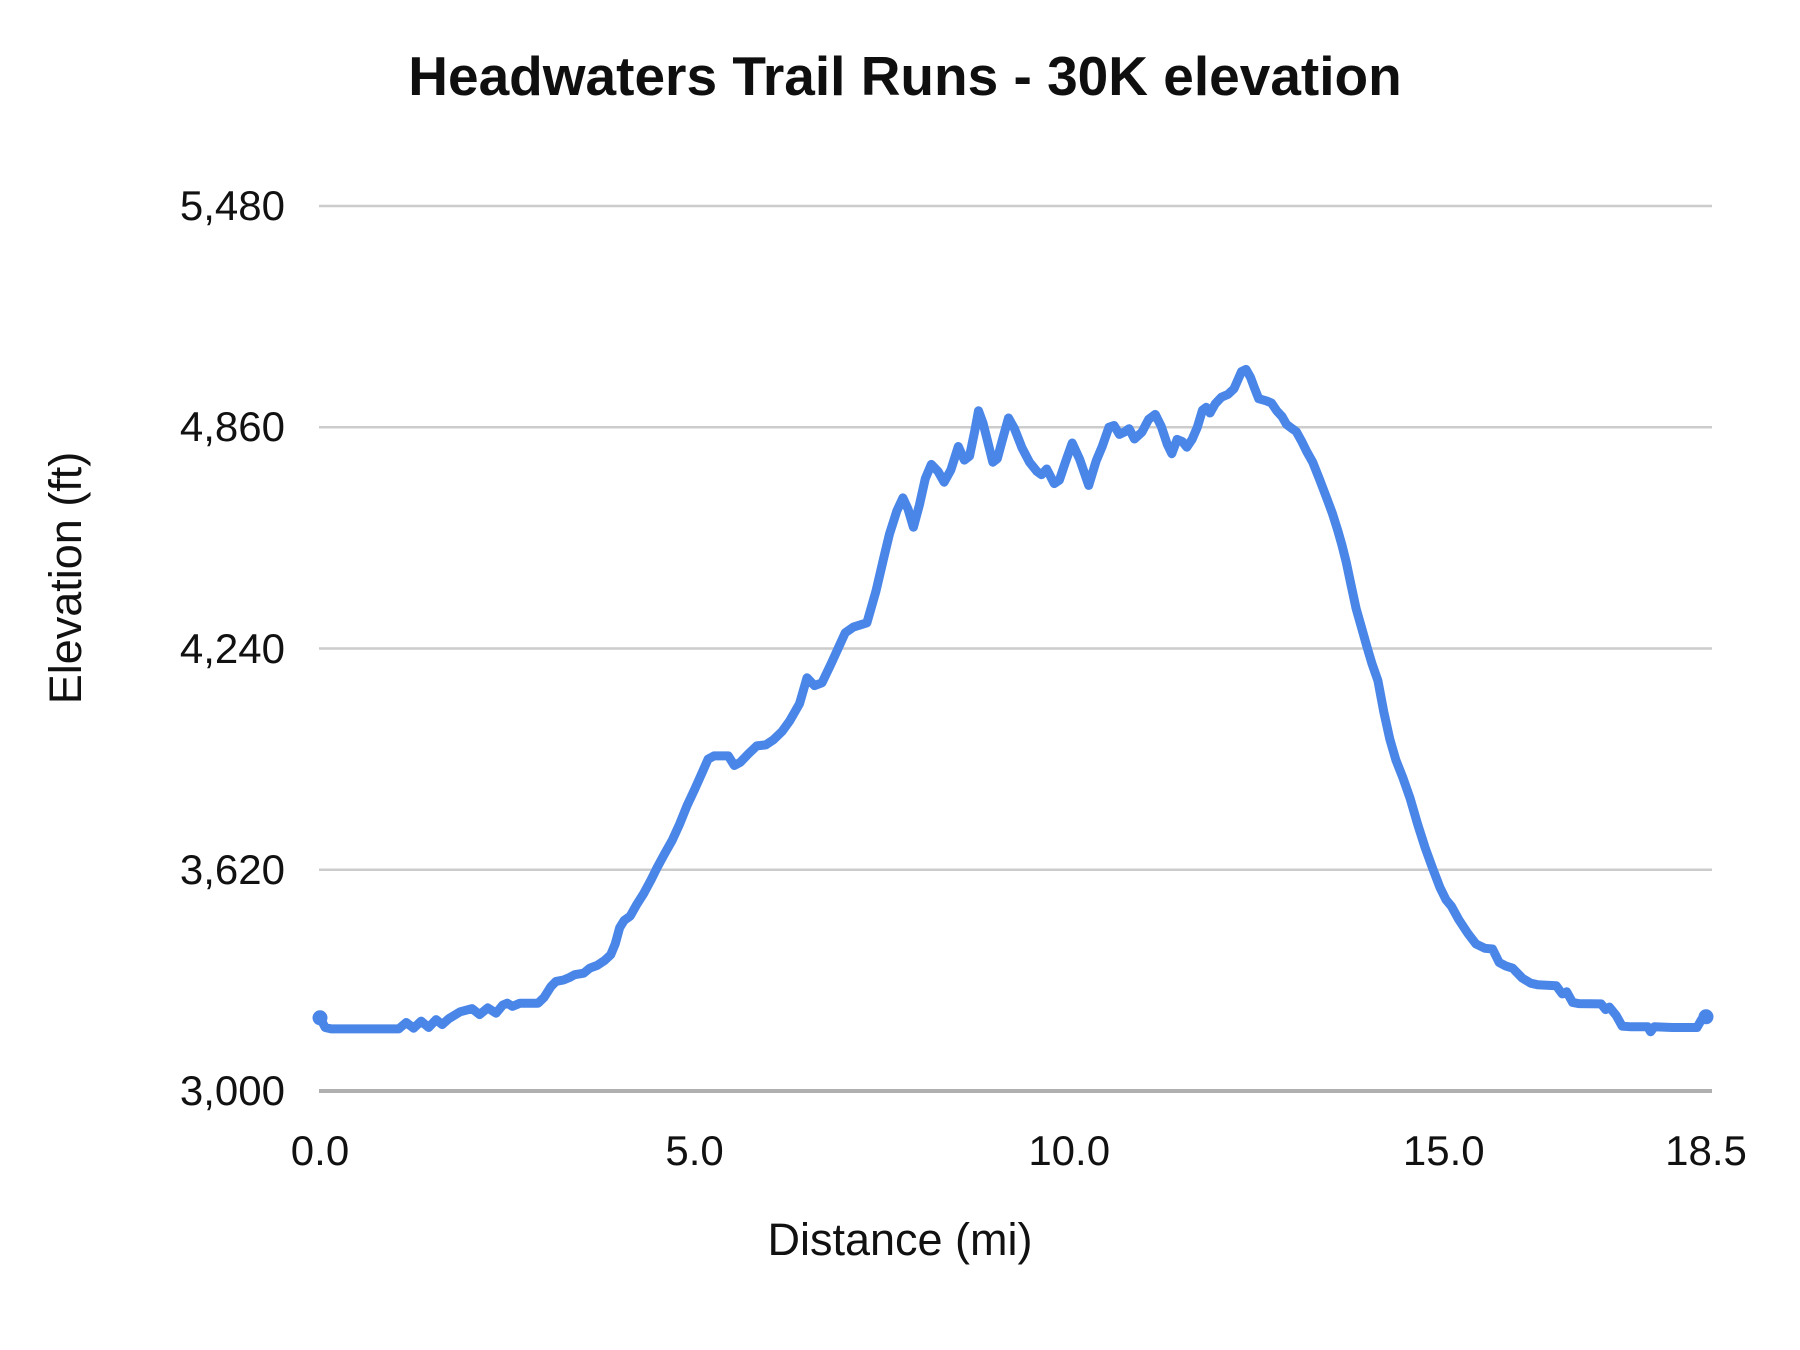 This screenshot has height=1350, width=1800. I want to click on y-tick-label: 3,620, so click(232, 869).